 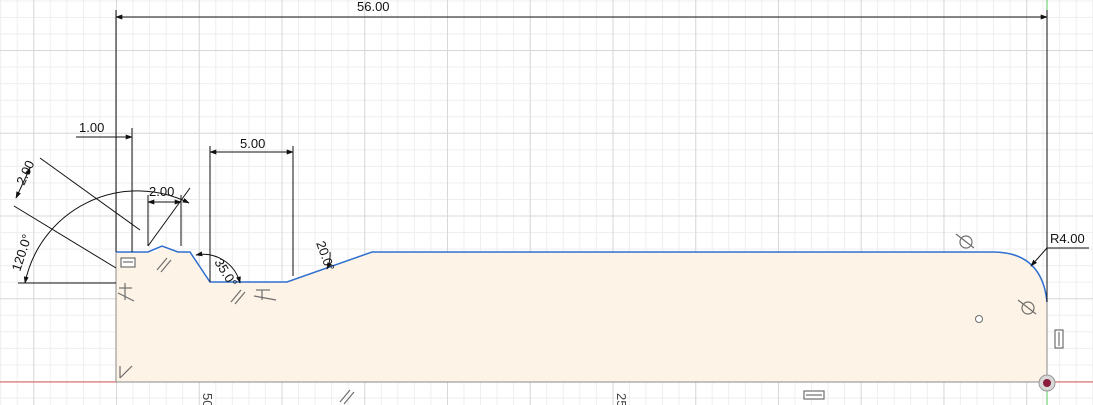 I want to click on dimension-angle-20-text: 20.0°, so click(x=325, y=256).